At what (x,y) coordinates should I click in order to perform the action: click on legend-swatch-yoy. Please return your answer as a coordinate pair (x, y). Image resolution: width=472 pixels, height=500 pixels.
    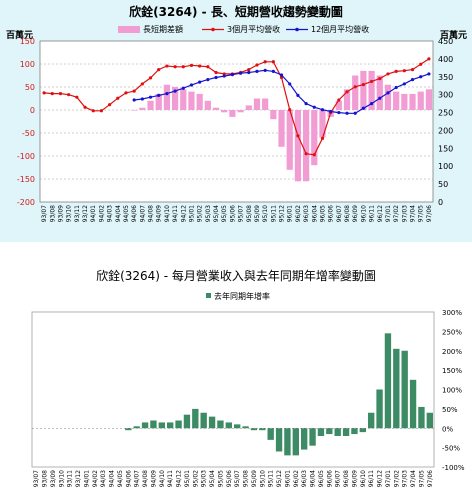
    Looking at the image, I should click on (208, 295).